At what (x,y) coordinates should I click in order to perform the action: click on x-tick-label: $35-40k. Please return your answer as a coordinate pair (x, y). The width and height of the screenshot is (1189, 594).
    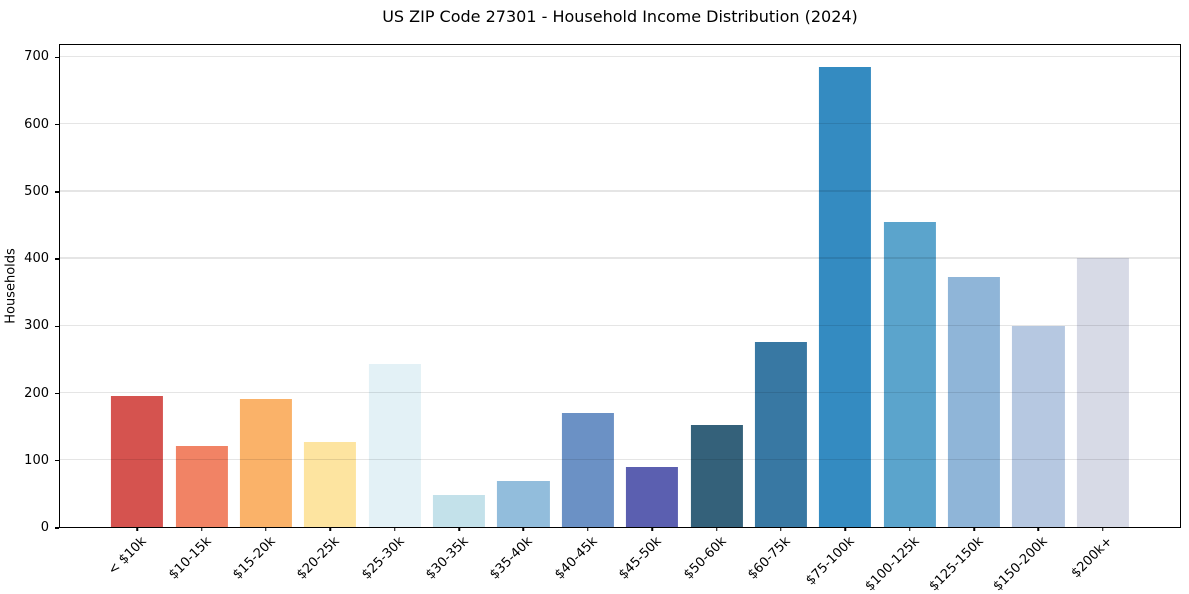
    Looking at the image, I should click on (512, 558).